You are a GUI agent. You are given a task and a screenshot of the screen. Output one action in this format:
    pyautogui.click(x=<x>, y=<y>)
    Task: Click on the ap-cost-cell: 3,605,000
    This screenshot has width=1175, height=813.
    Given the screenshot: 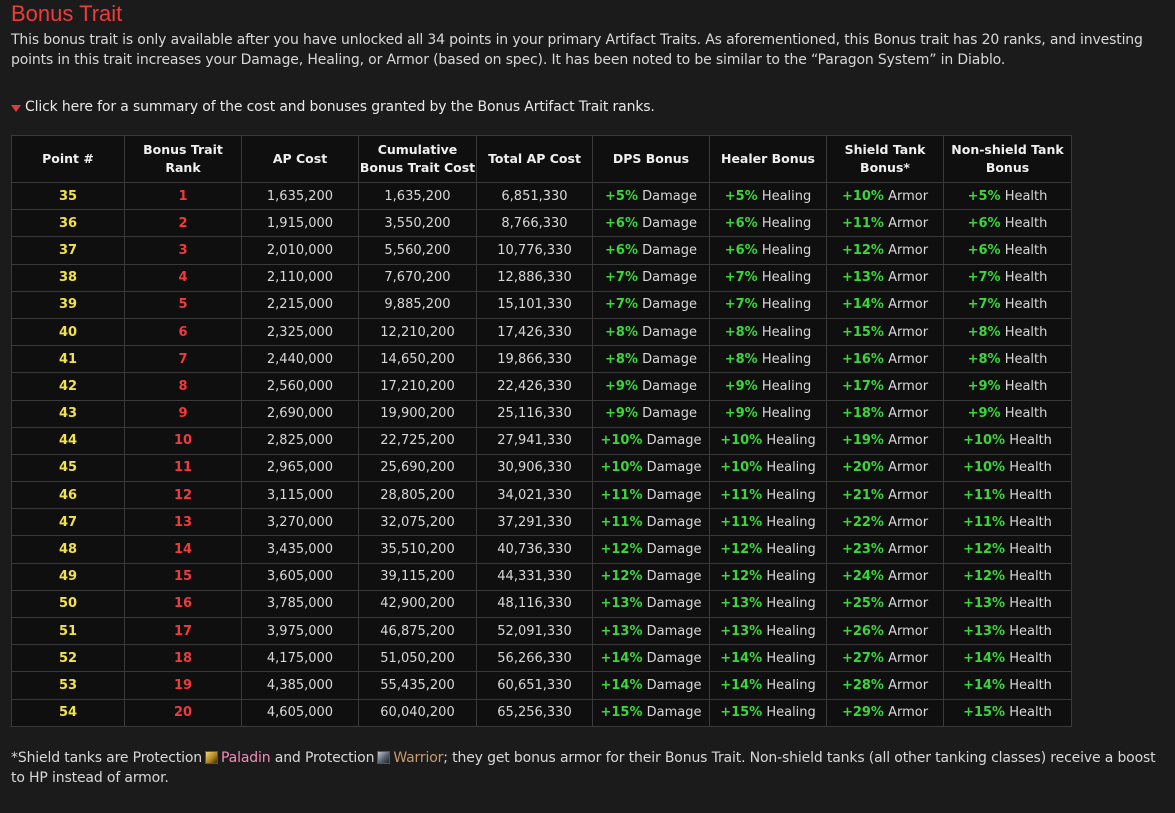 What is the action you would take?
    pyautogui.click(x=300, y=576)
    